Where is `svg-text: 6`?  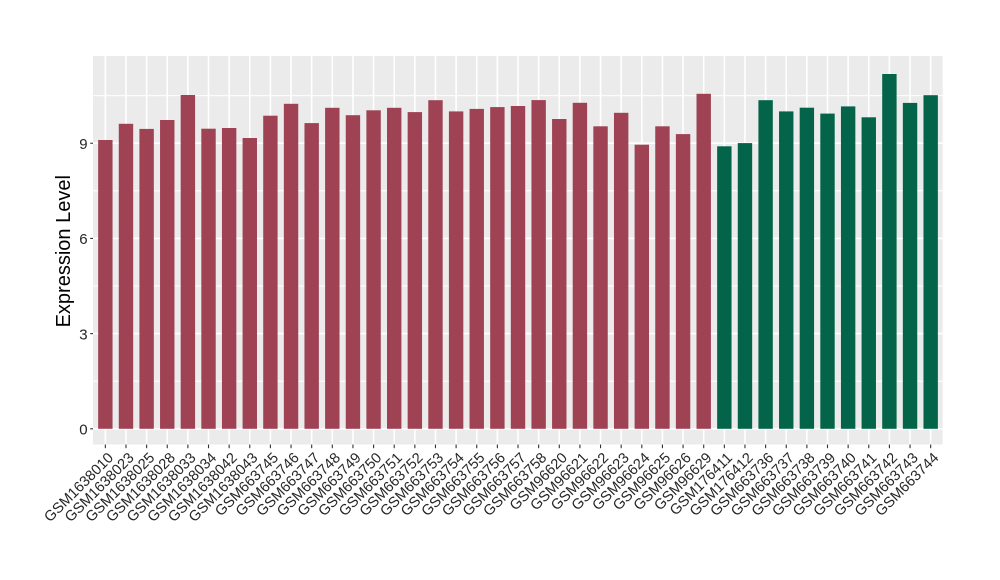
svg-text: 6 is located at coordinates (83, 239).